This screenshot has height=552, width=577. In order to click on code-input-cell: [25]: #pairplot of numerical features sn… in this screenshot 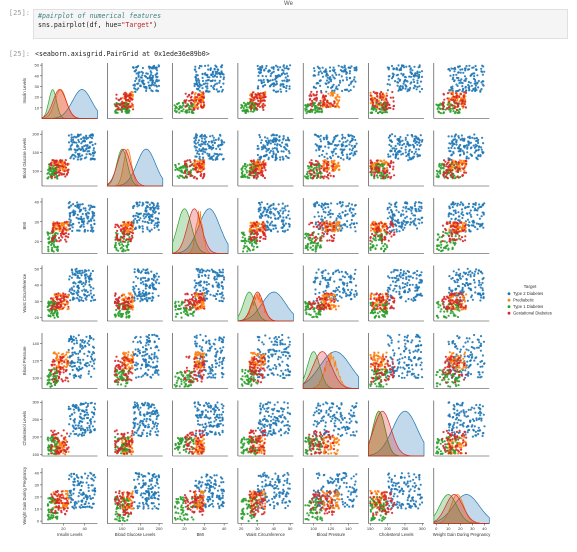, I will do `click(287, 27)`.